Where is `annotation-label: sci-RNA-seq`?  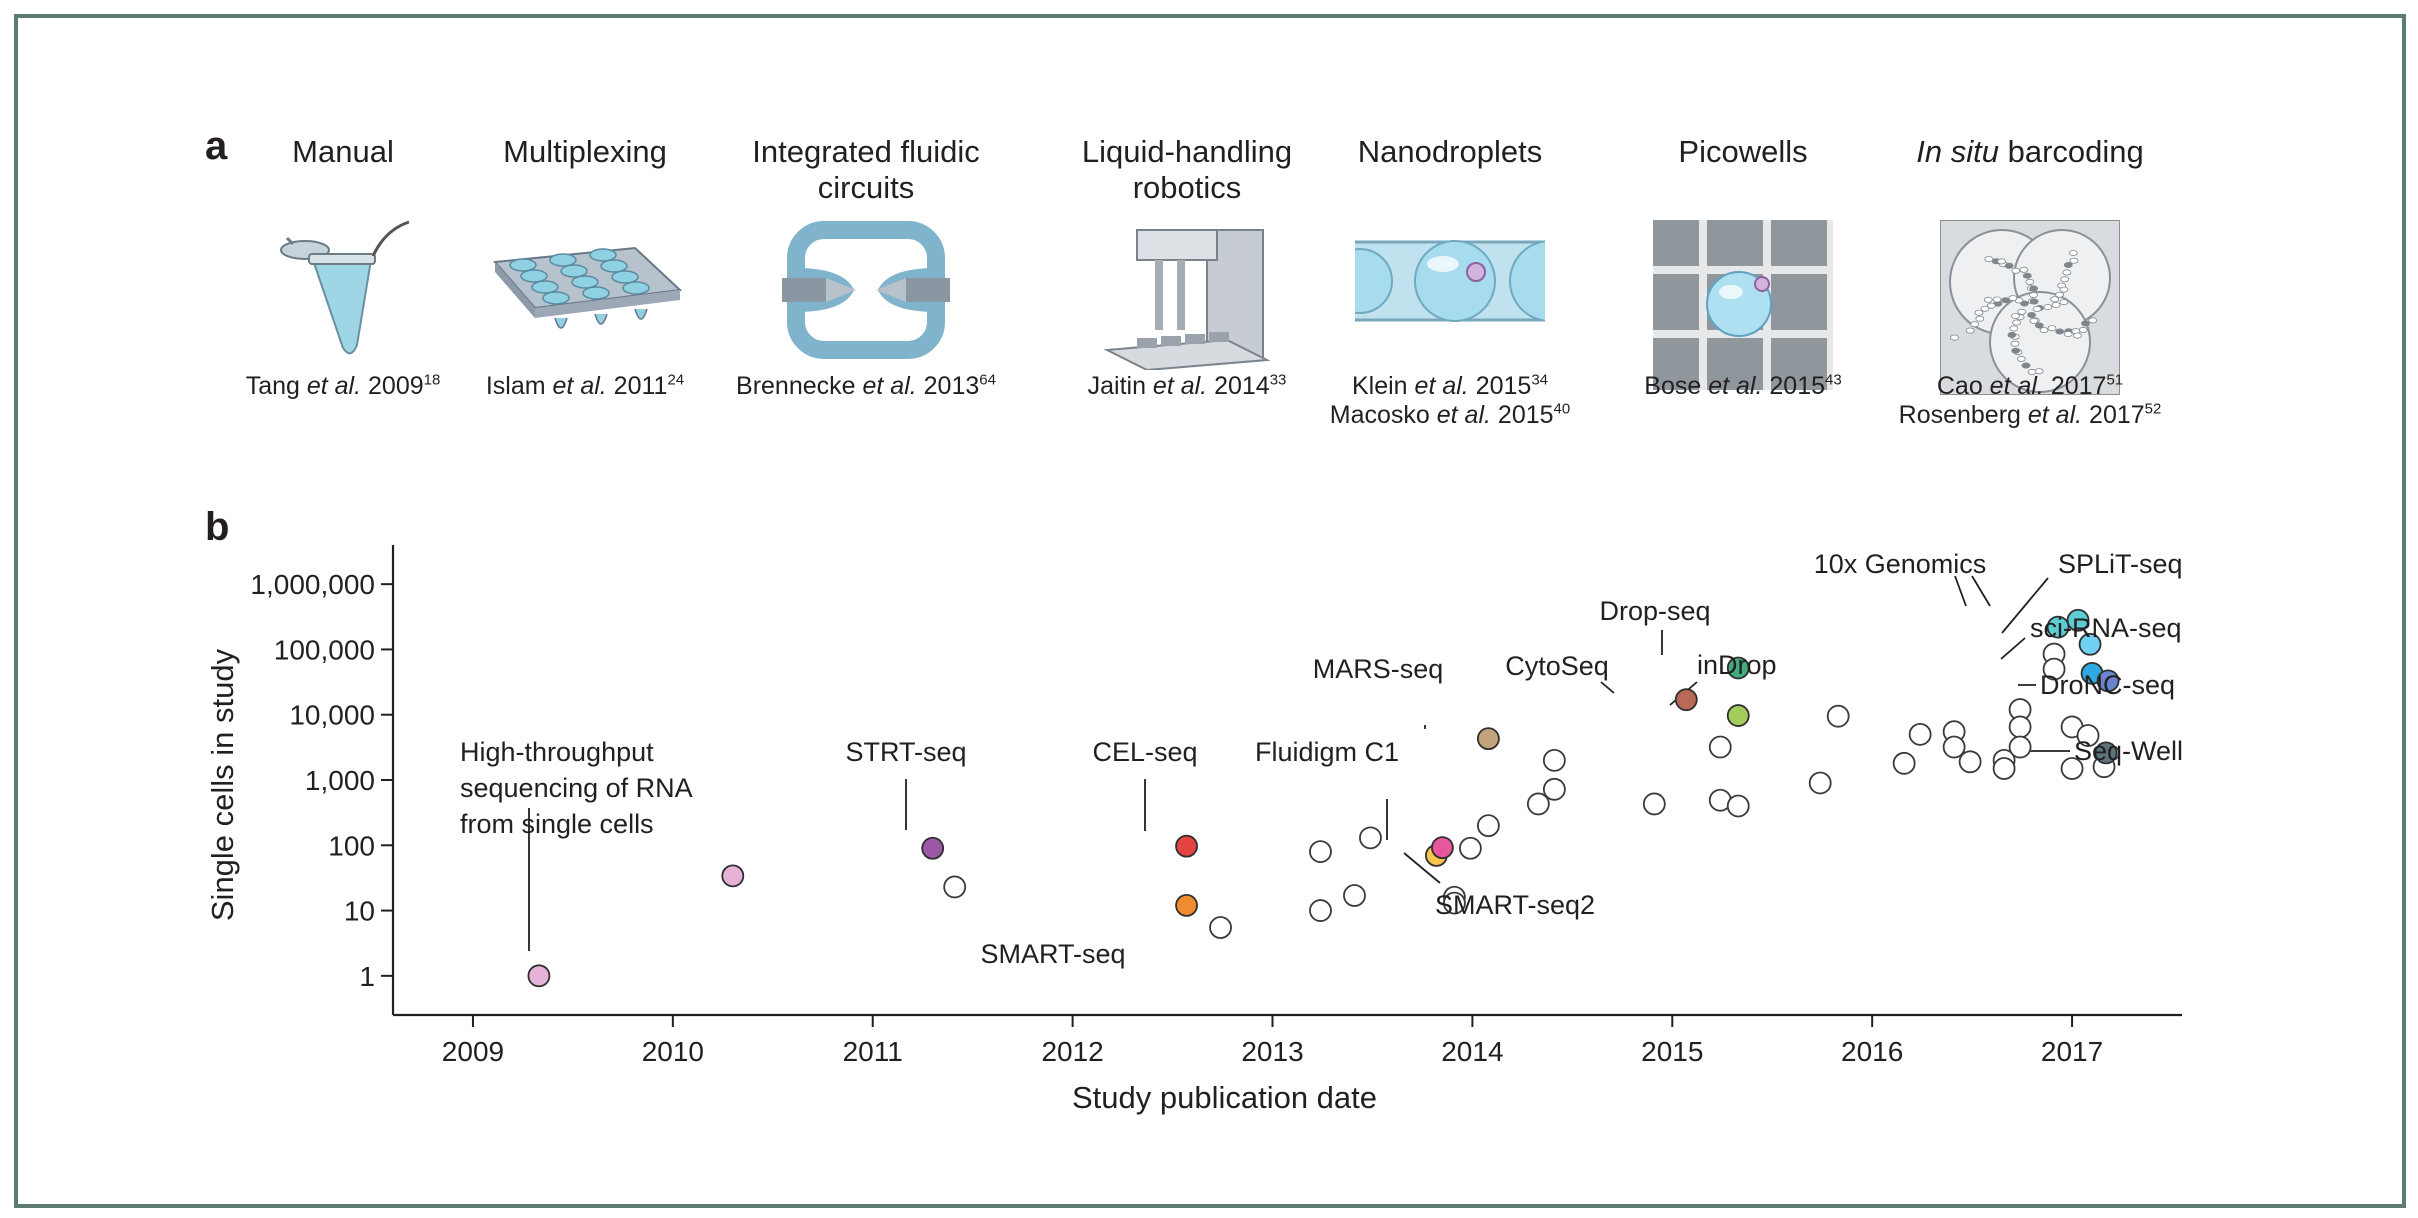
annotation-label: sci-RNA-seq is located at coordinates (2106, 628).